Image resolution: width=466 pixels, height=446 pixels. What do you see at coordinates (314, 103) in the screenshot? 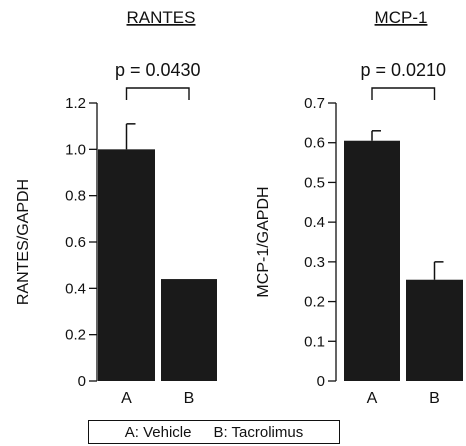
I see `chart2-y-tick-label: 0.7` at bounding box center [314, 103].